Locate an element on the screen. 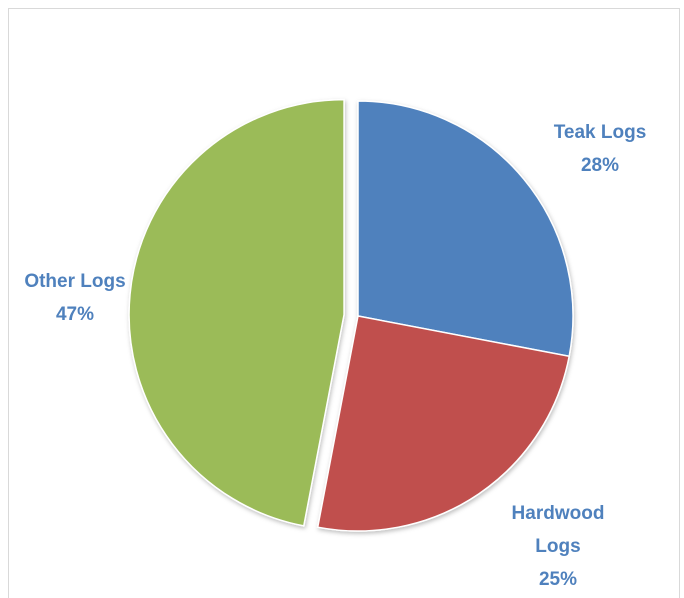 The height and width of the screenshot is (598, 684). slice-label-other-logs-value: 47% is located at coordinates (75, 314).